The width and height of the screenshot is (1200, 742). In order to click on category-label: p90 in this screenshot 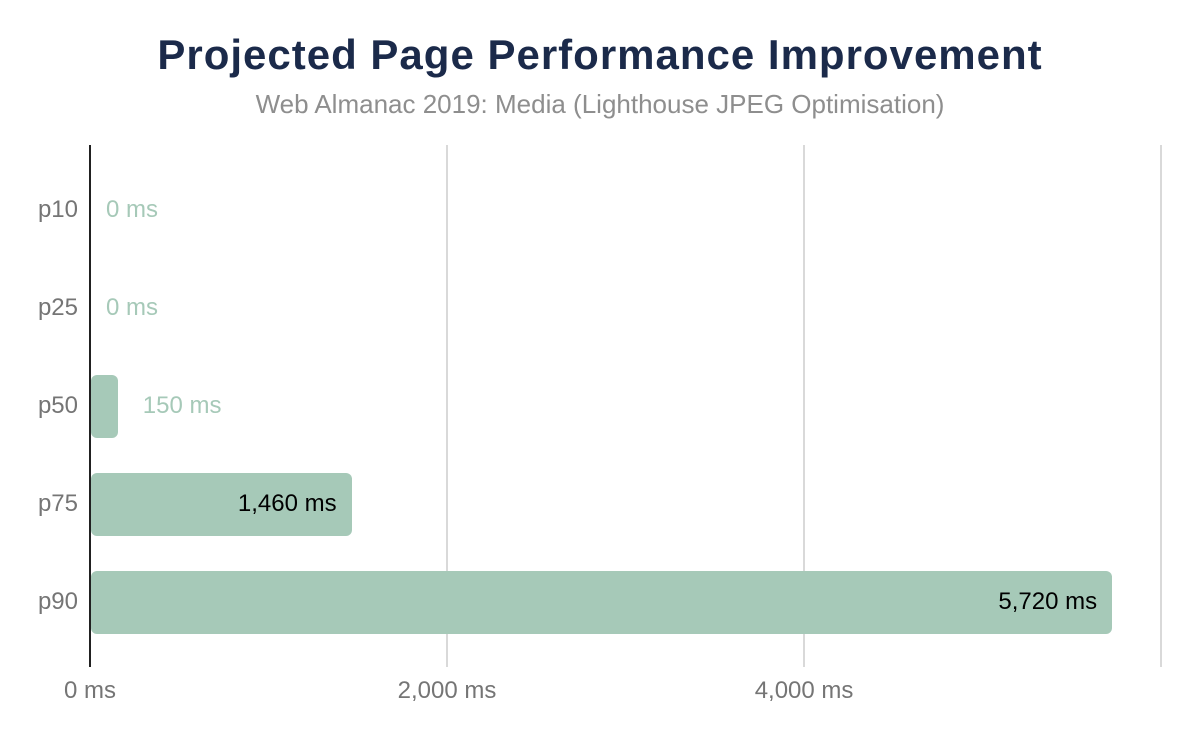, I will do `click(57, 601)`.